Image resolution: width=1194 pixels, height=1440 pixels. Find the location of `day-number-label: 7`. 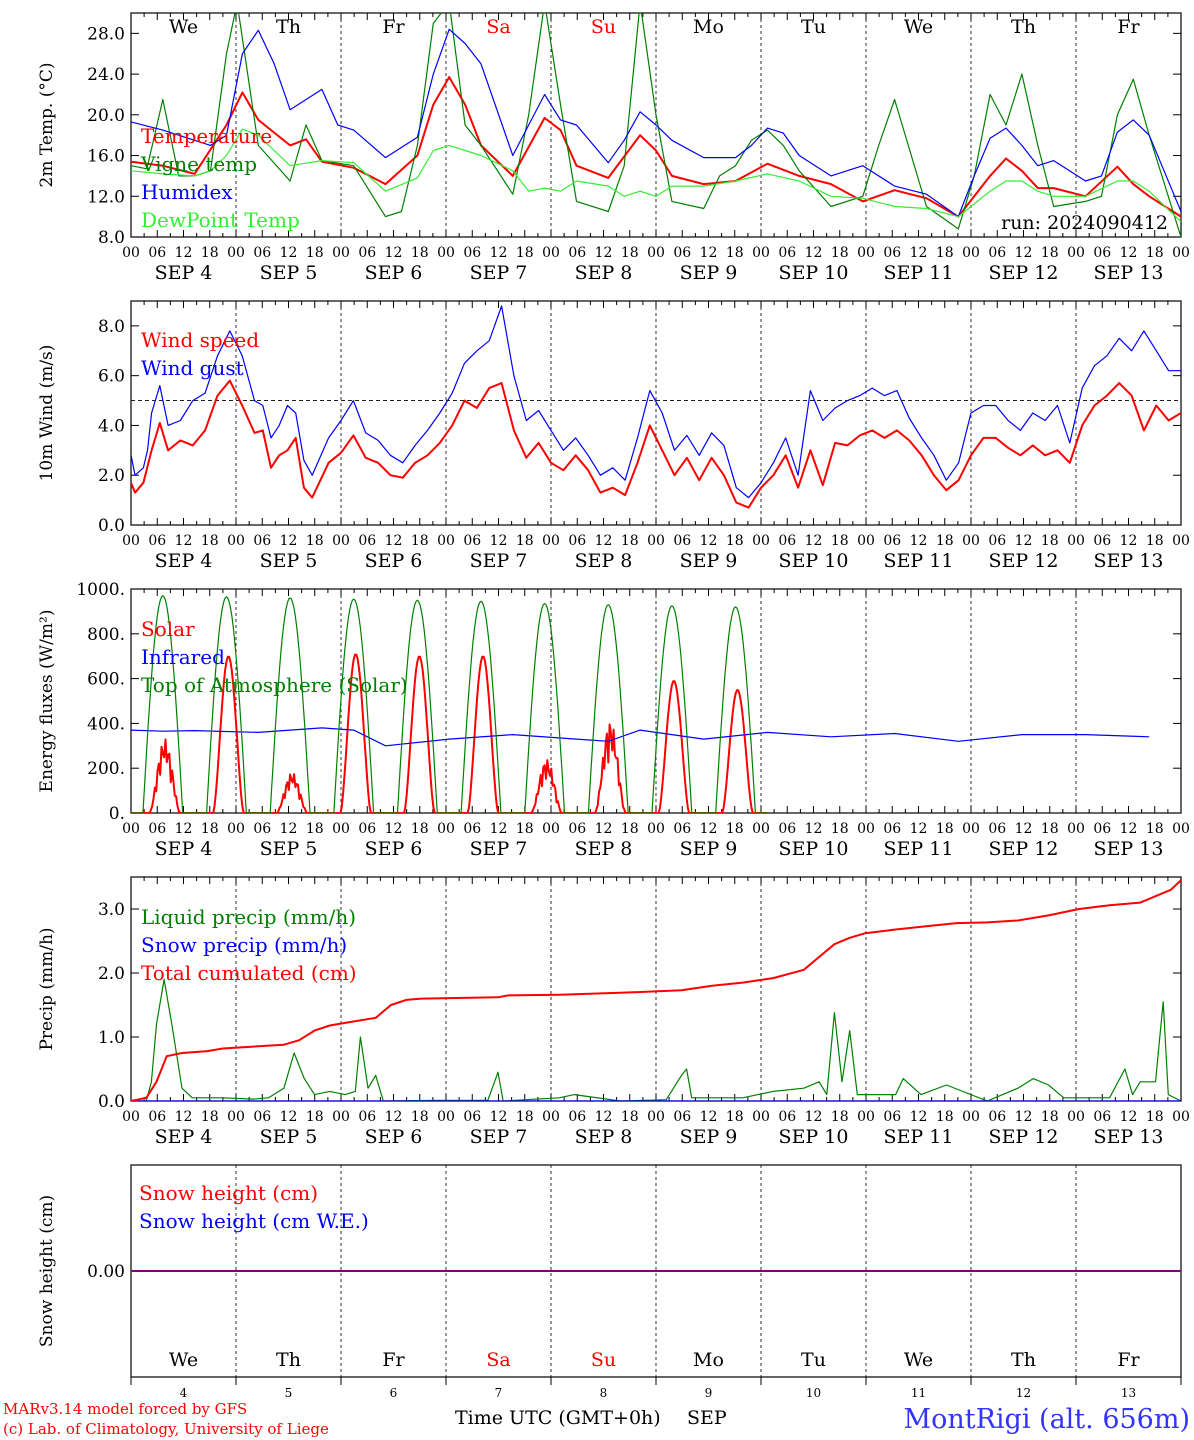

day-number-label: 7 is located at coordinates (499, 1393).